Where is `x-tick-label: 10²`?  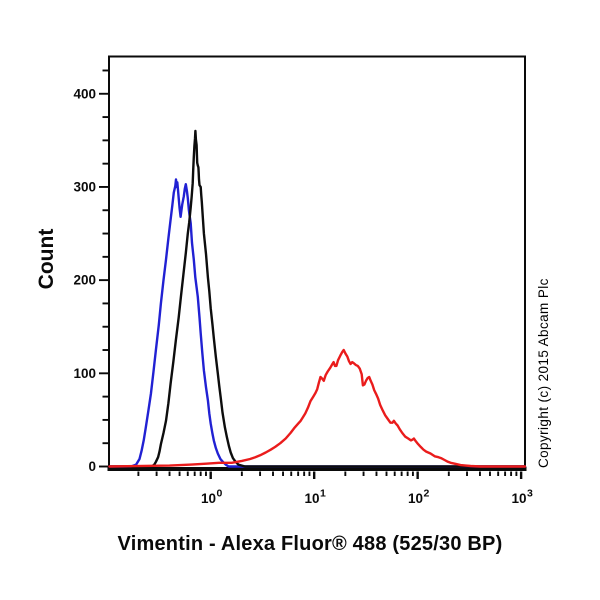
x-tick-label: 10² is located at coordinates (419, 497).